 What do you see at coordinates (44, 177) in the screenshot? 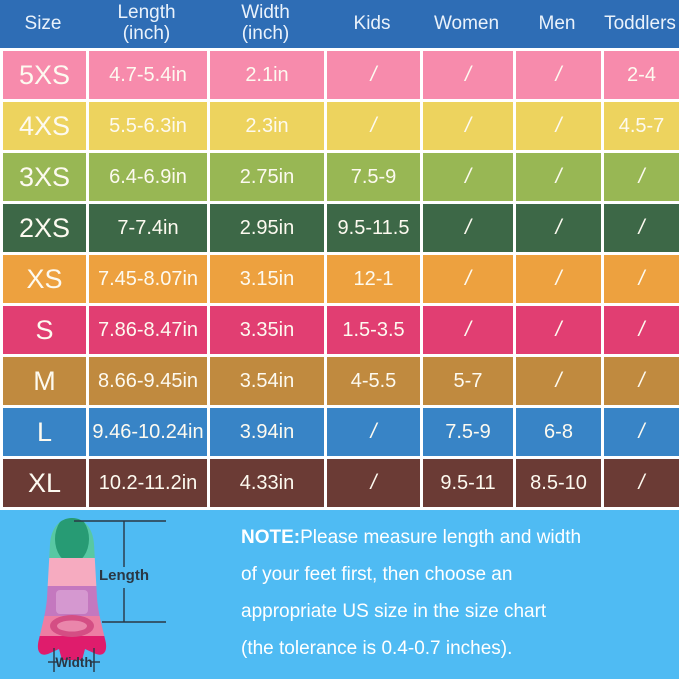
I see `size-cell: 3XS` at bounding box center [44, 177].